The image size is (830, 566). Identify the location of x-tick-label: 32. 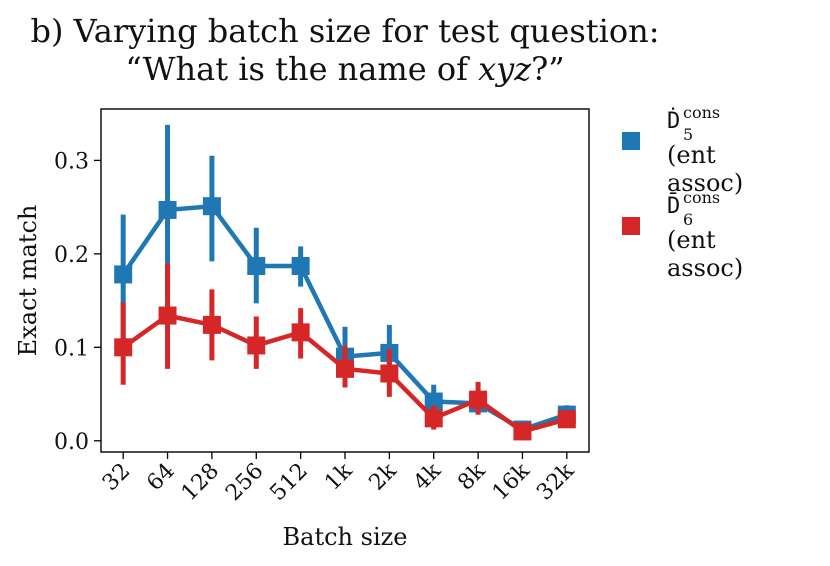
(116, 477).